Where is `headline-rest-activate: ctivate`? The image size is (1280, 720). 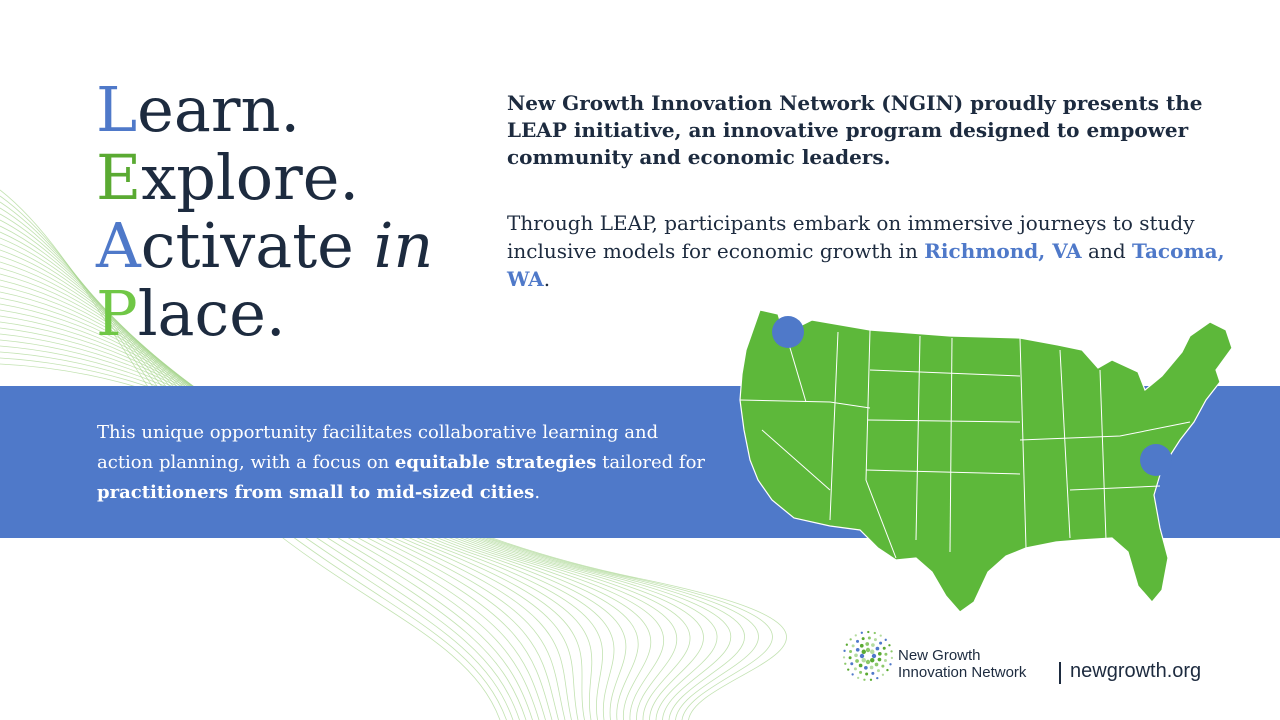 headline-rest-activate: ctivate is located at coordinates (257, 245).